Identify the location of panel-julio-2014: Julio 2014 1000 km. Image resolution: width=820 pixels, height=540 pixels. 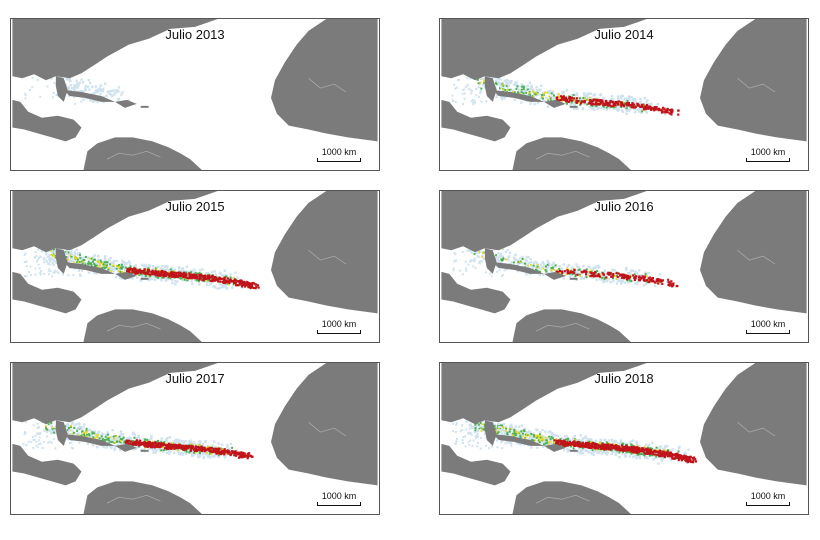
(624, 94).